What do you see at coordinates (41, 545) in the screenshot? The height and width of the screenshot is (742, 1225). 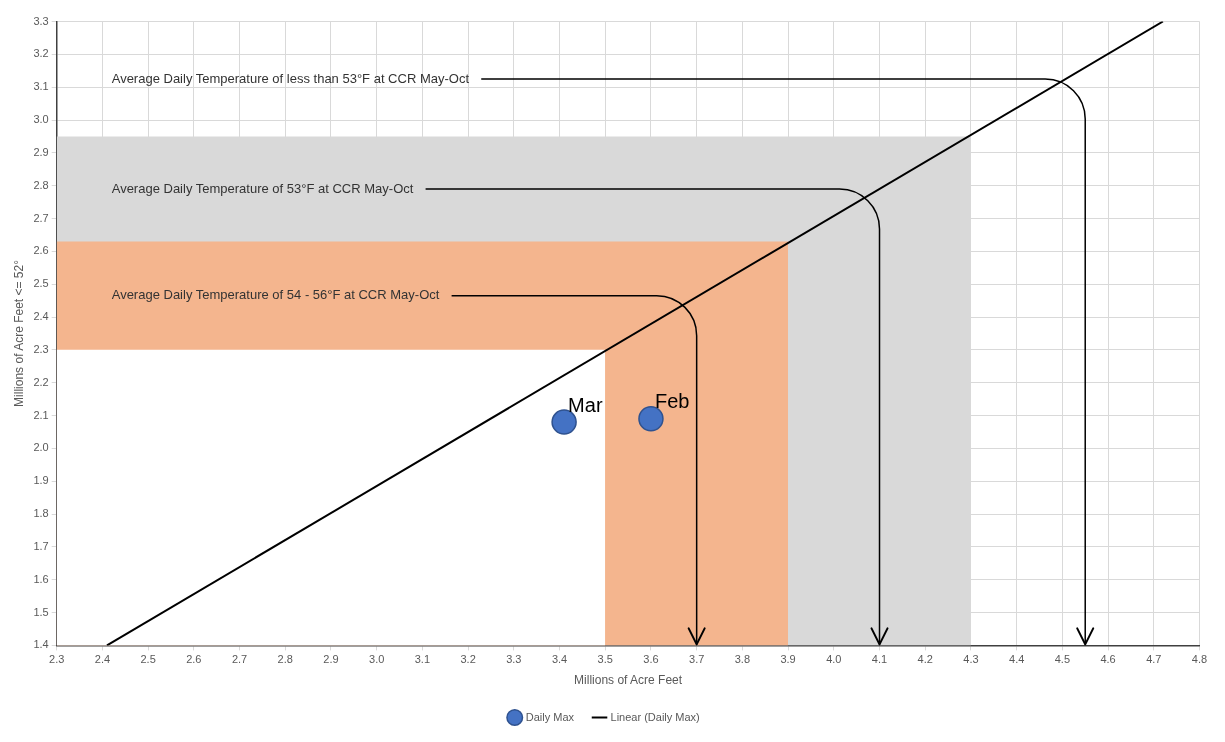 I see `y-tick-label: 1.7` at bounding box center [41, 545].